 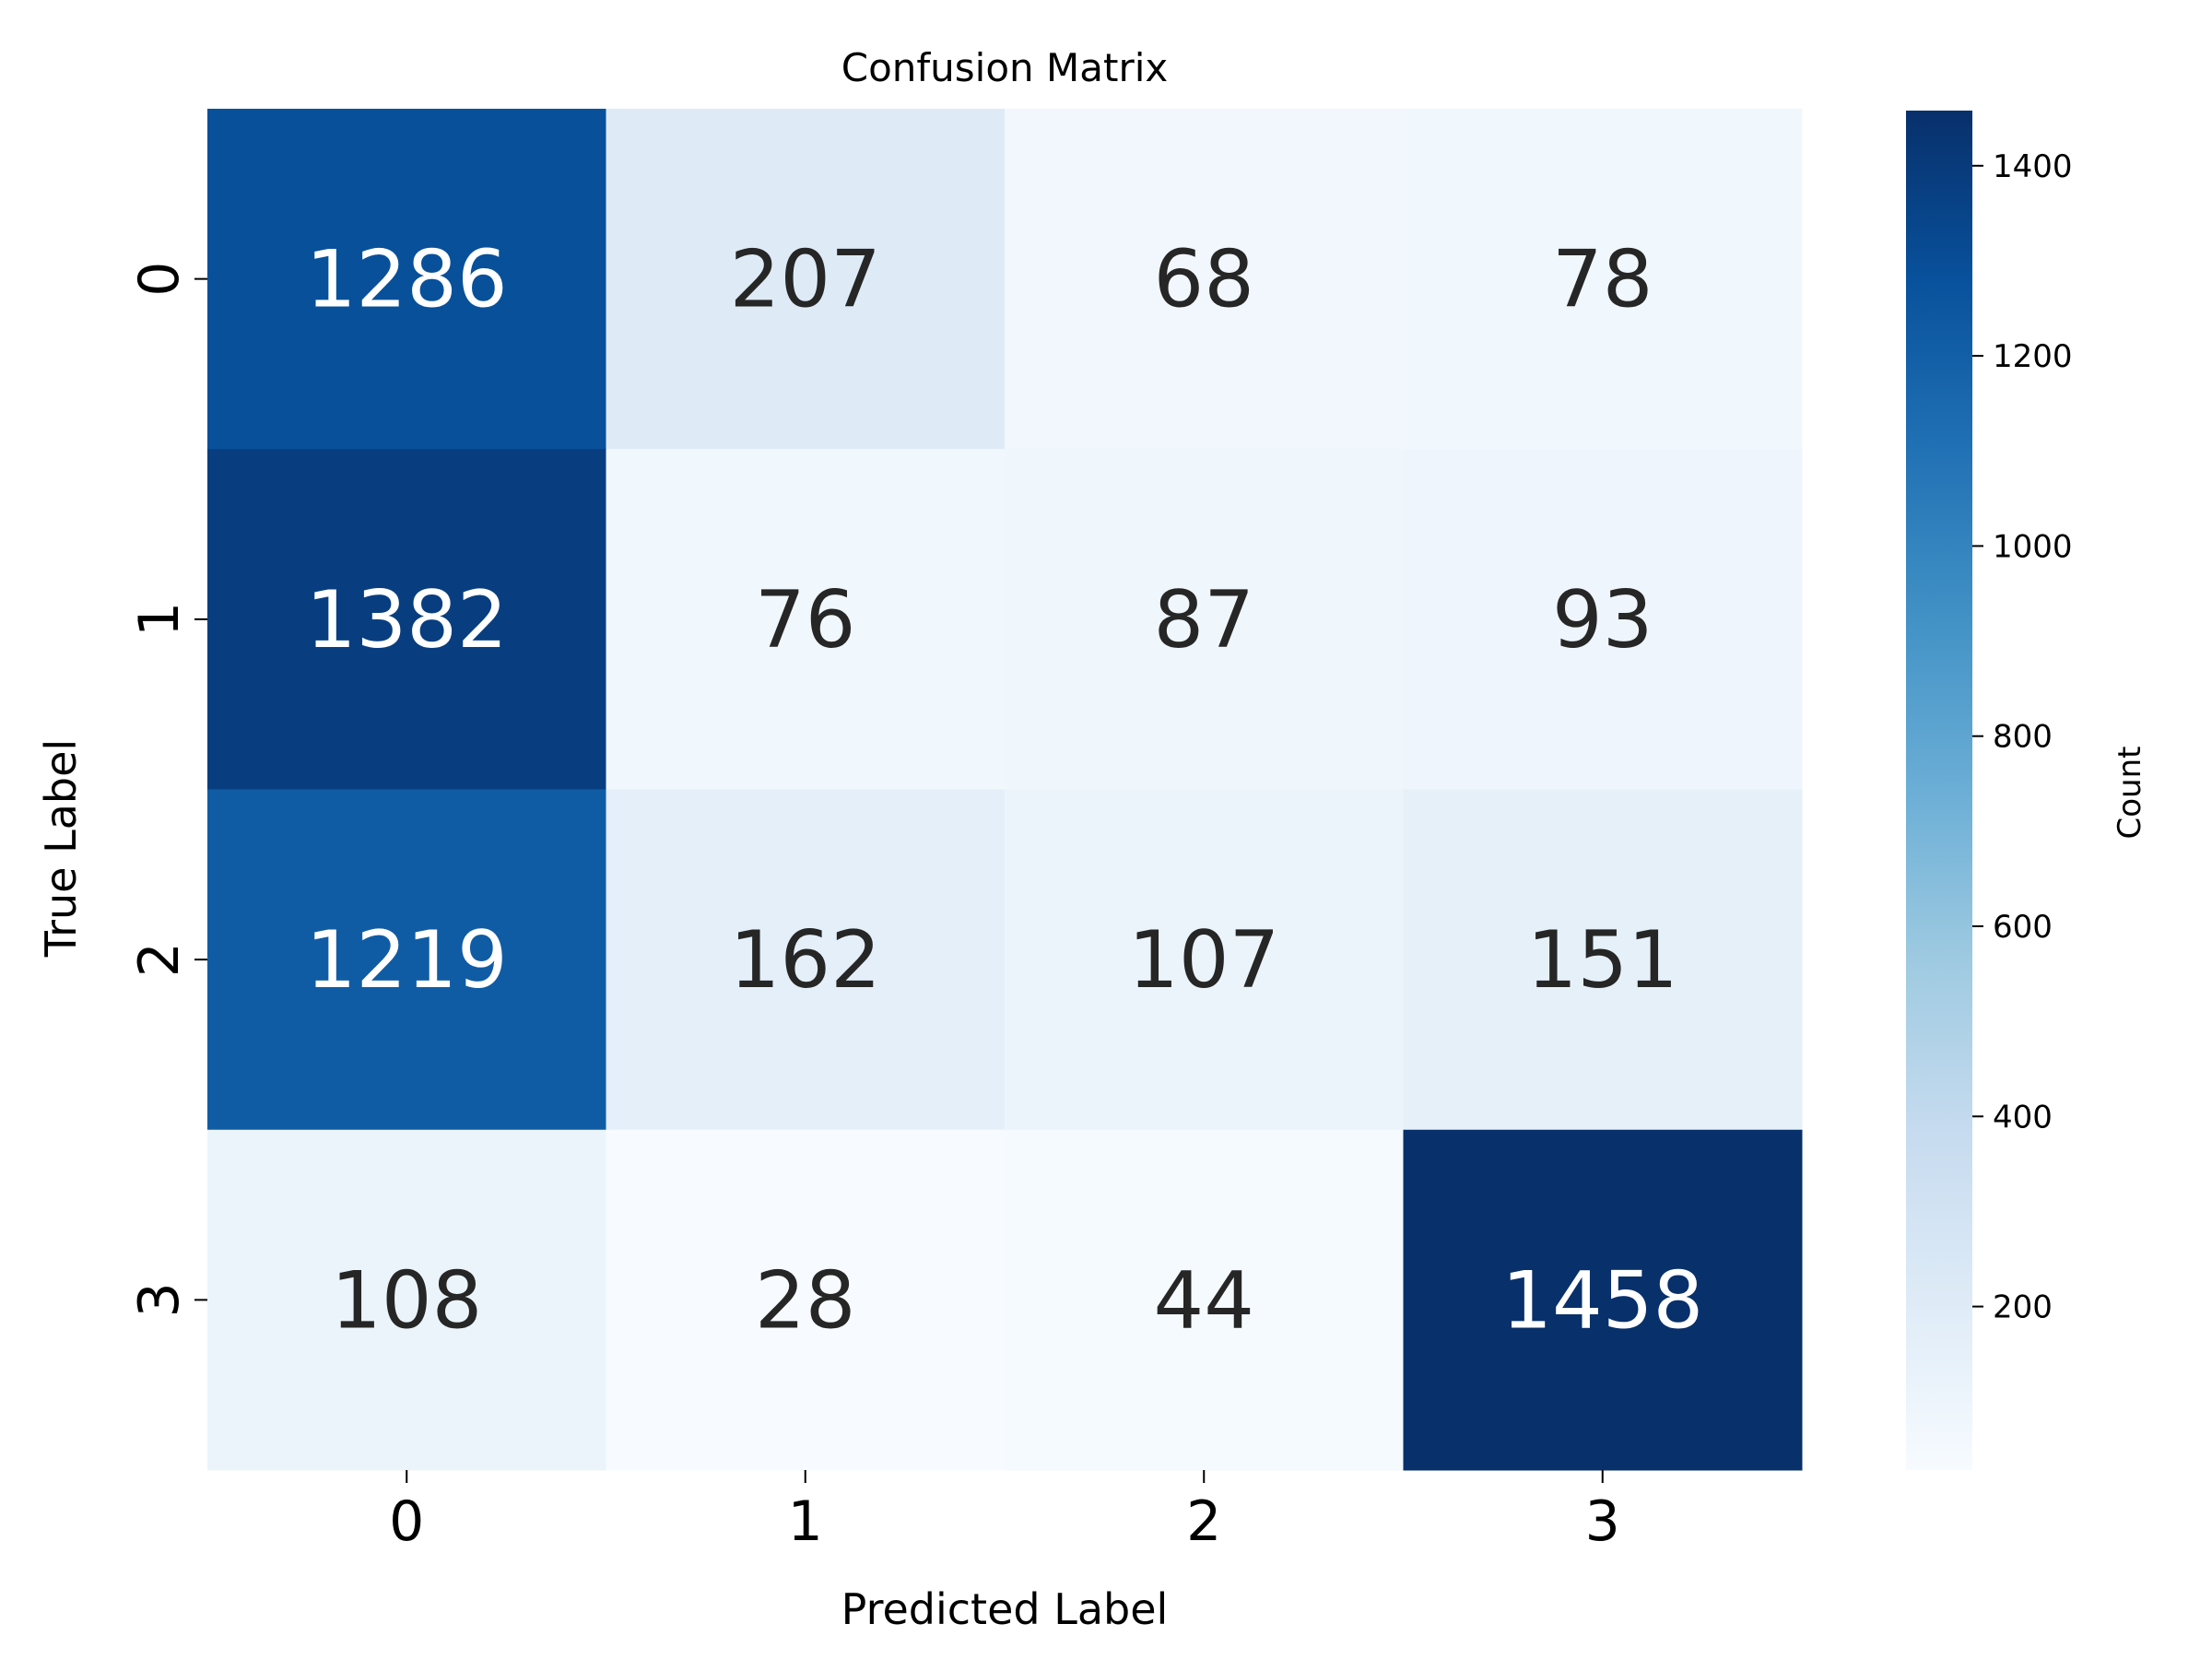 I want to click on x-tick-label-1: 1, so click(x=805, y=1521).